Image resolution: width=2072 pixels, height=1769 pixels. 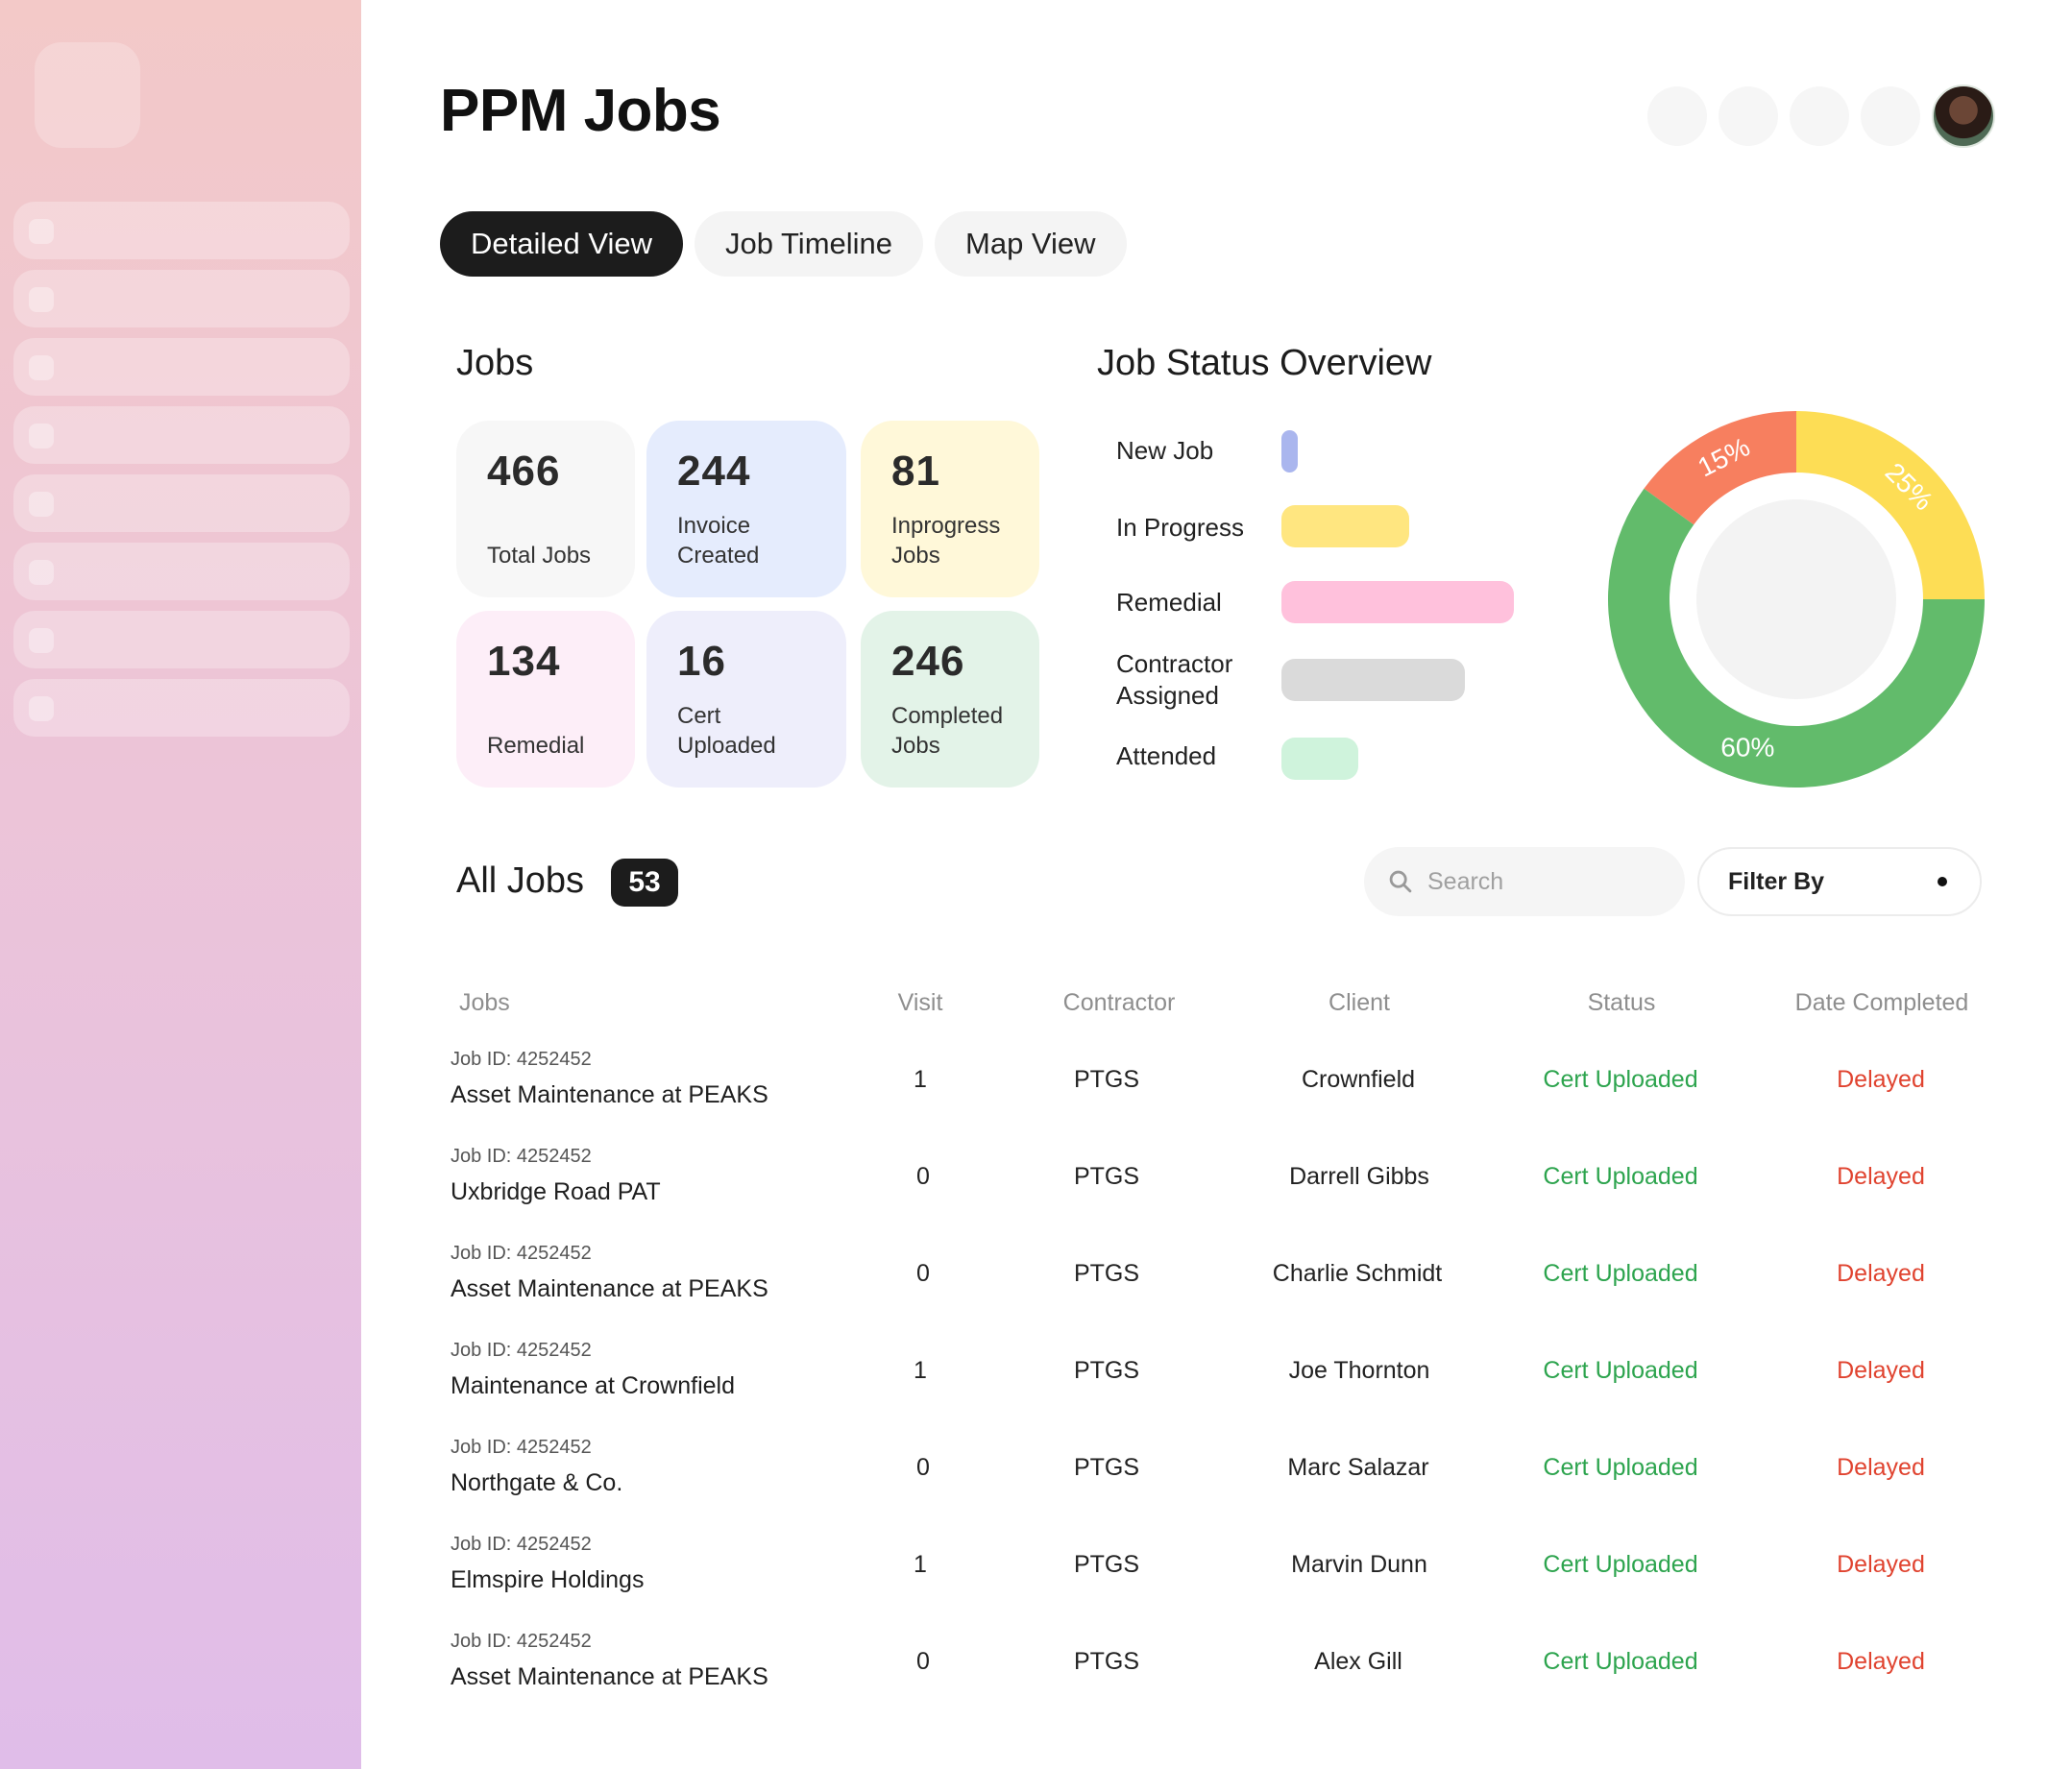 What do you see at coordinates (1373, 680) in the screenshot?
I see `legend-bar-contractor-assigned` at bounding box center [1373, 680].